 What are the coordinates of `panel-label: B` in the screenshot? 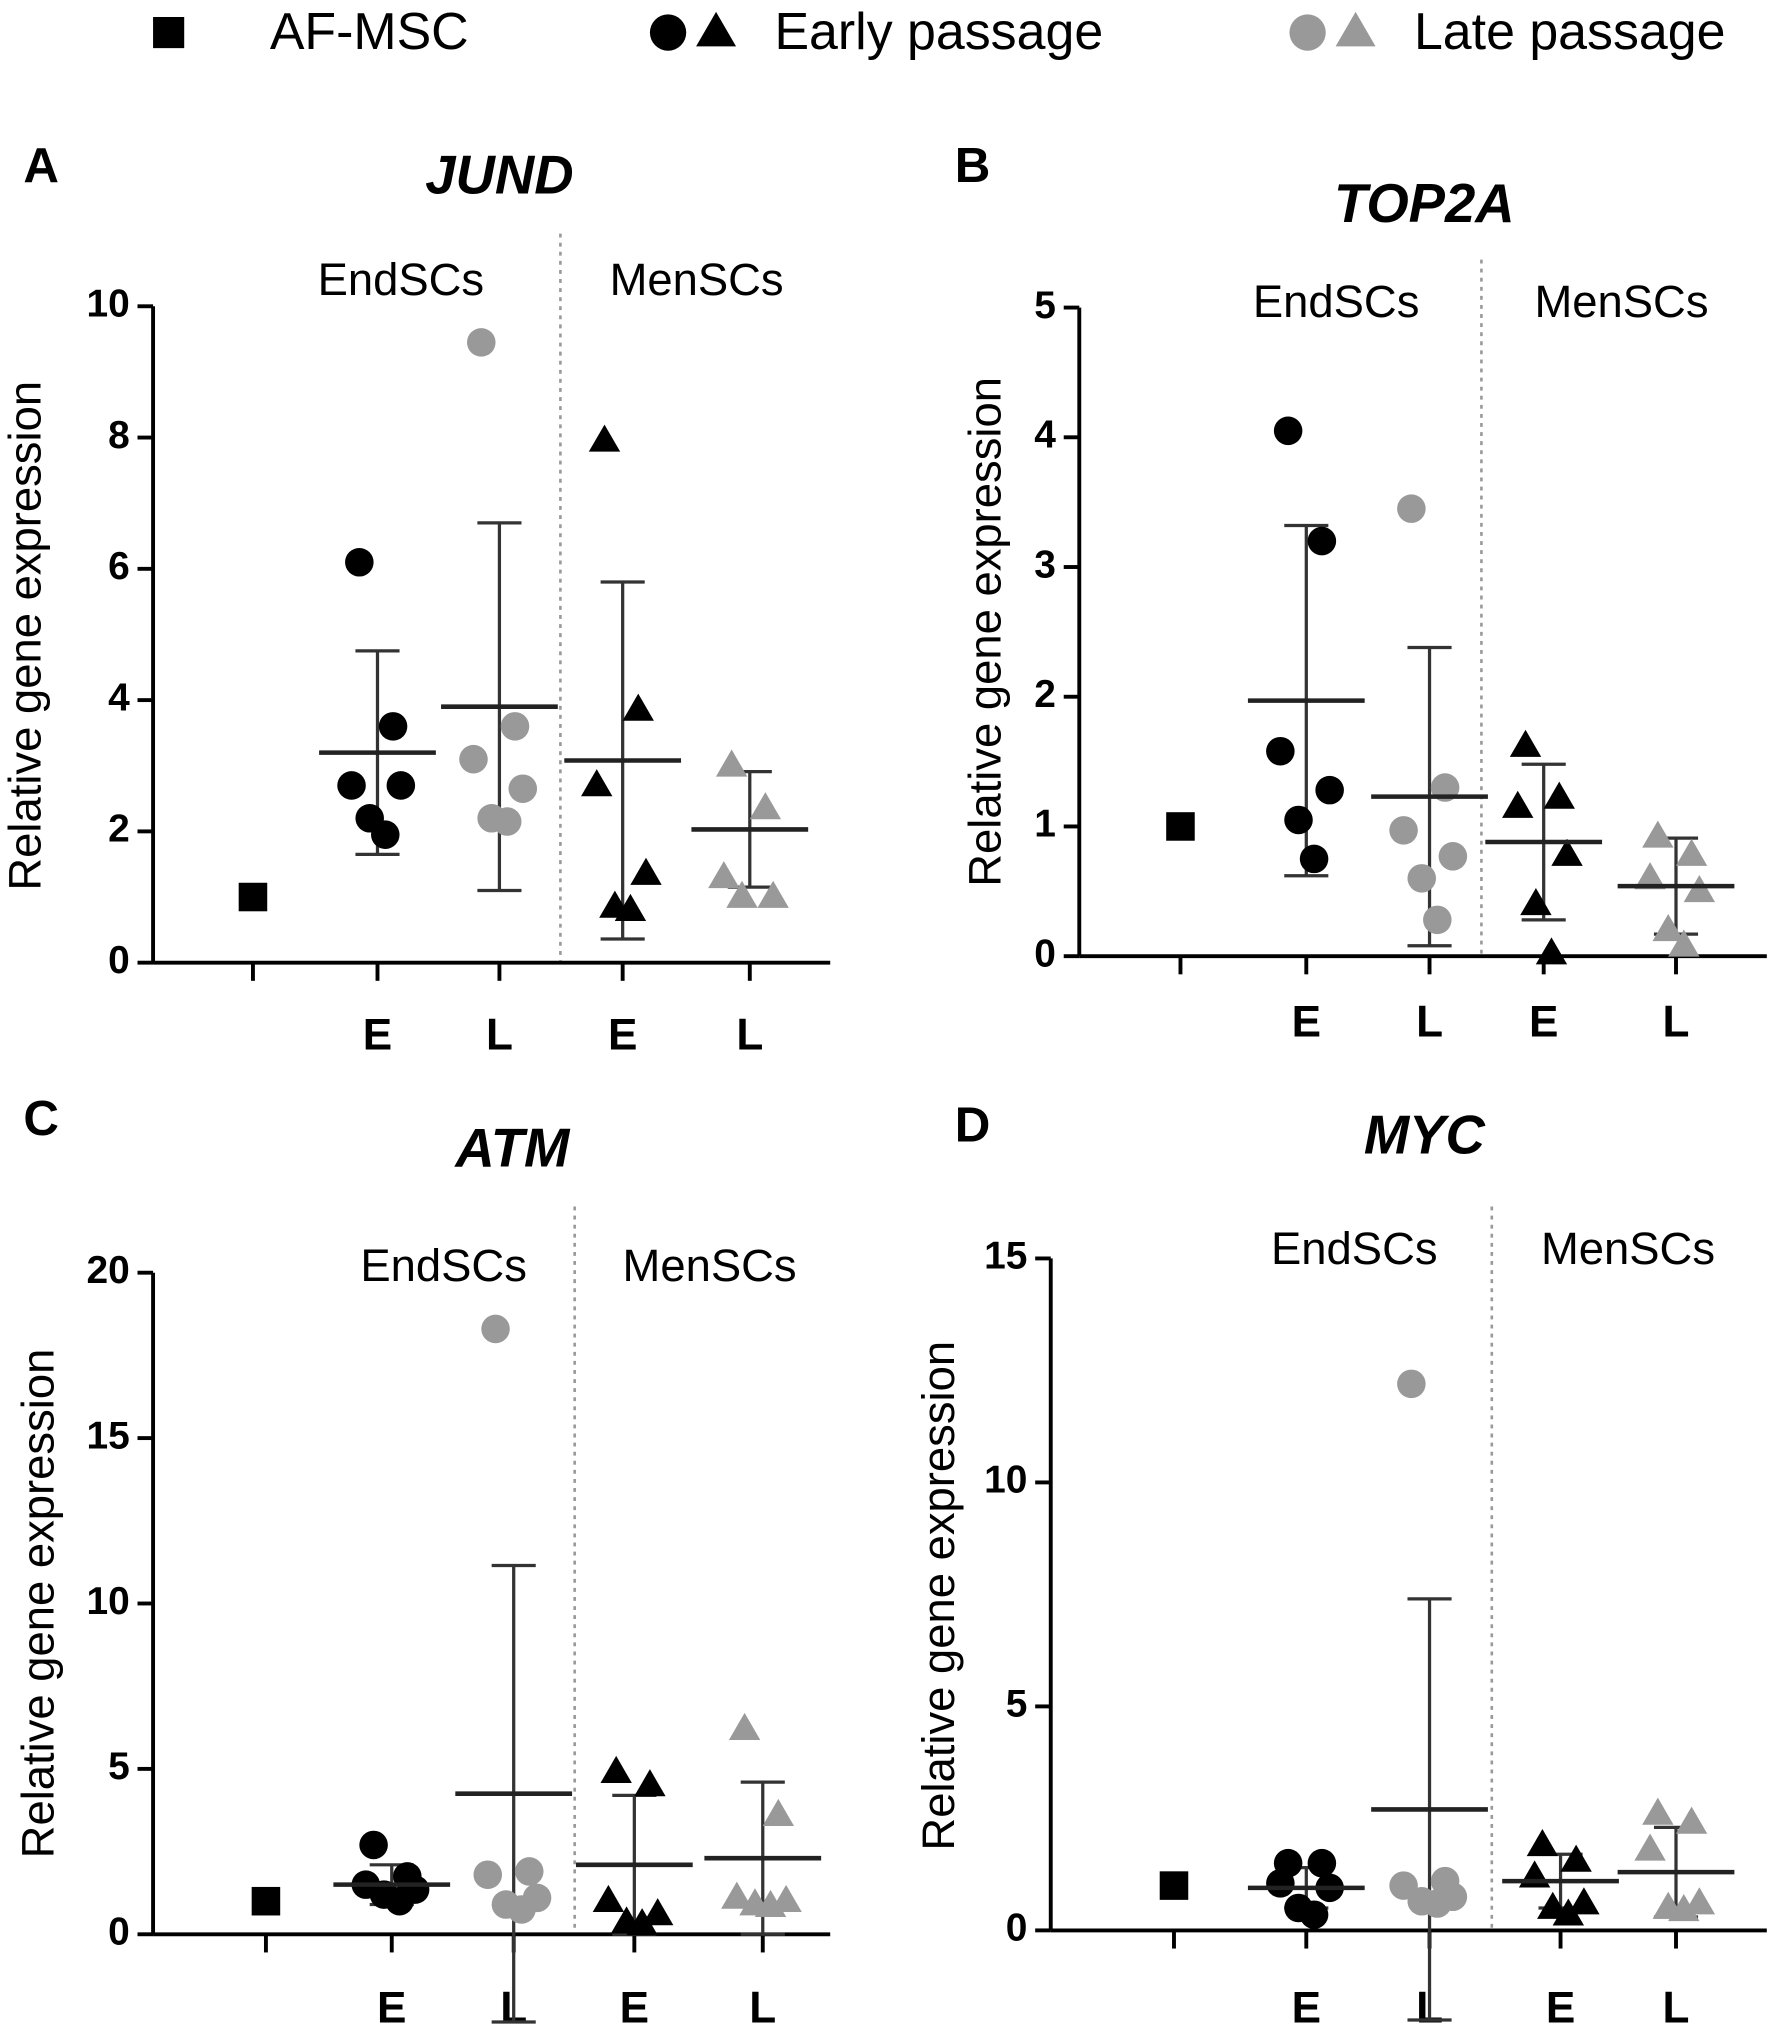 It's located at (973, 165).